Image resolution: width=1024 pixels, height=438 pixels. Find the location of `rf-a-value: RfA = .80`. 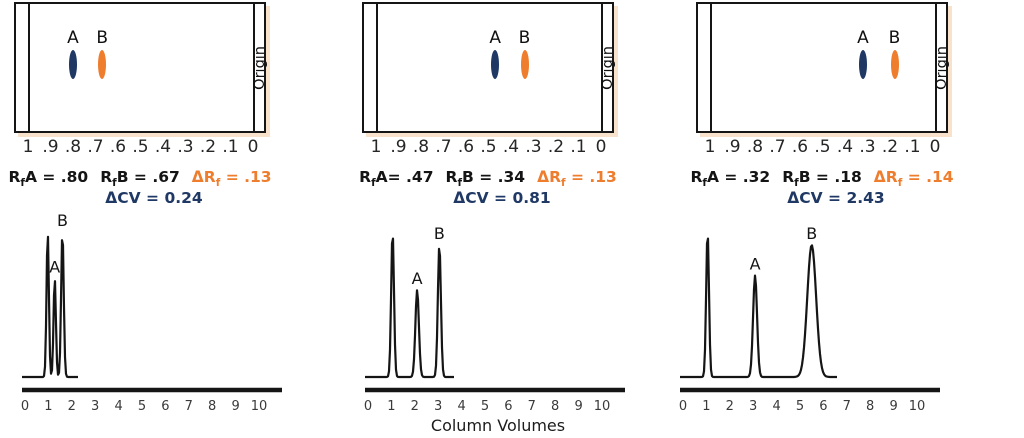

rf-a-value: RfA = .80 is located at coordinates (48, 179).